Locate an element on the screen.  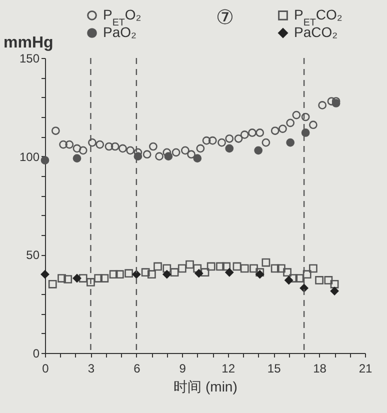
y-tick-label: 100 is located at coordinates (29, 157).